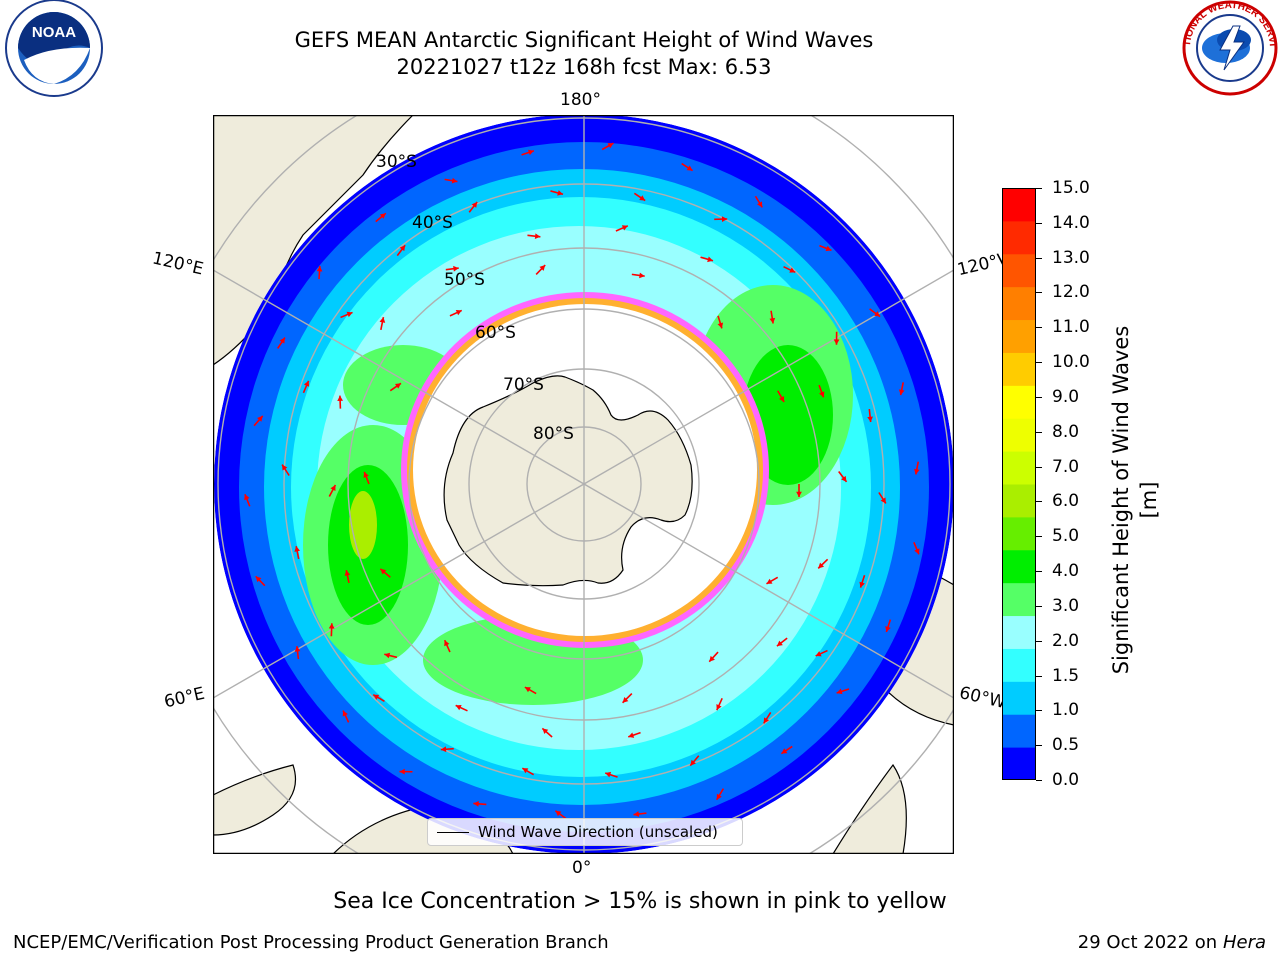  What do you see at coordinates (464, 280) in the screenshot?
I see `lat-label-50s: 50°S` at bounding box center [464, 280].